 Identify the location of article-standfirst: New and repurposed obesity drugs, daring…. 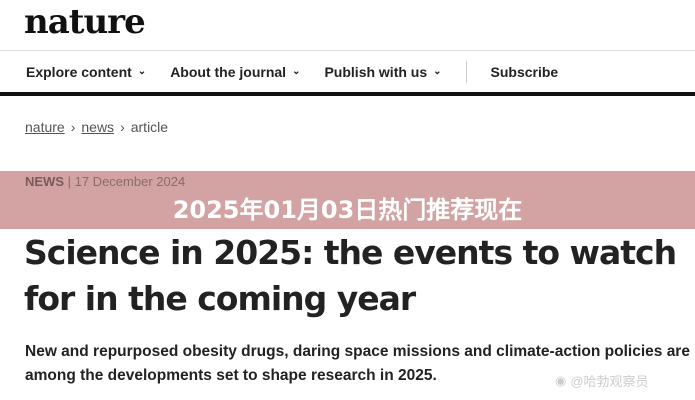
(357, 363).